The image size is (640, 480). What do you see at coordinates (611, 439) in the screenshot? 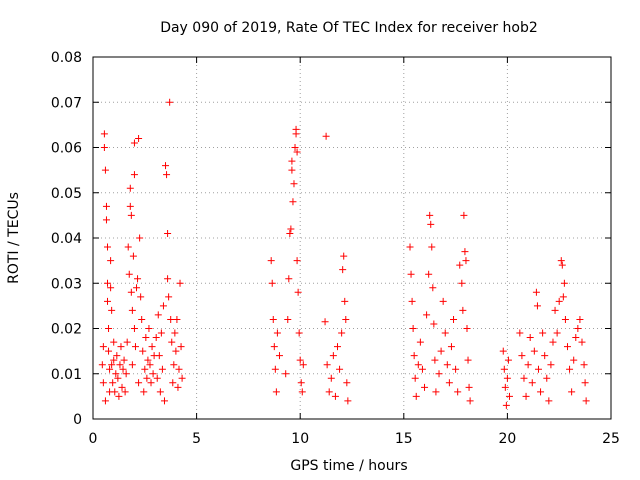
I see `x-tick-label: 25` at bounding box center [611, 439].